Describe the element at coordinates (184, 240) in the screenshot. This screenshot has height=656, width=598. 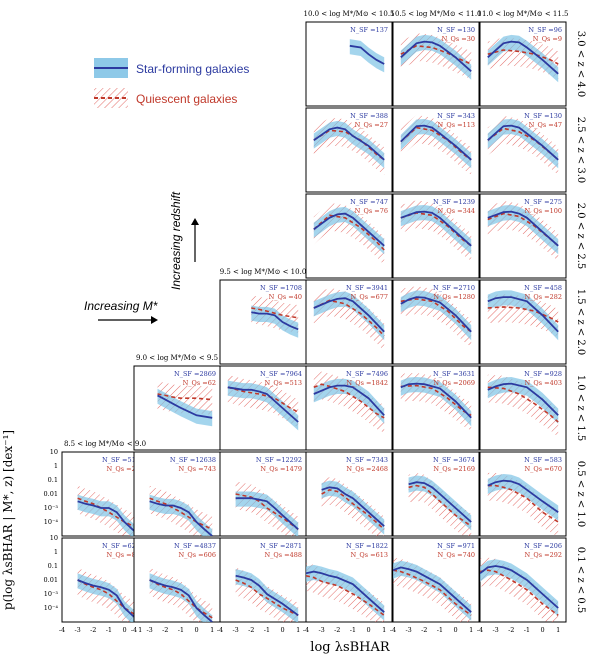
I see `redshift-arrow: Increasing redshift` at that location.